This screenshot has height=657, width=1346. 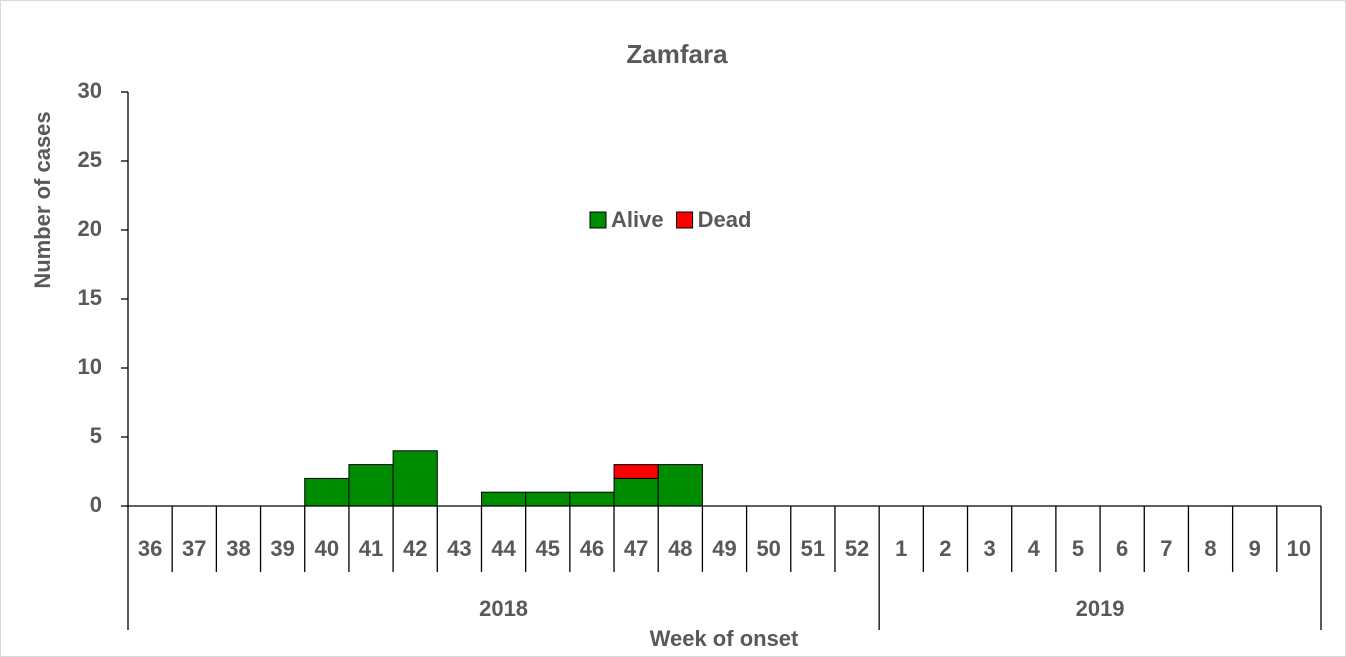 What do you see at coordinates (459, 548) in the screenshot?
I see `x-tick-label: 43` at bounding box center [459, 548].